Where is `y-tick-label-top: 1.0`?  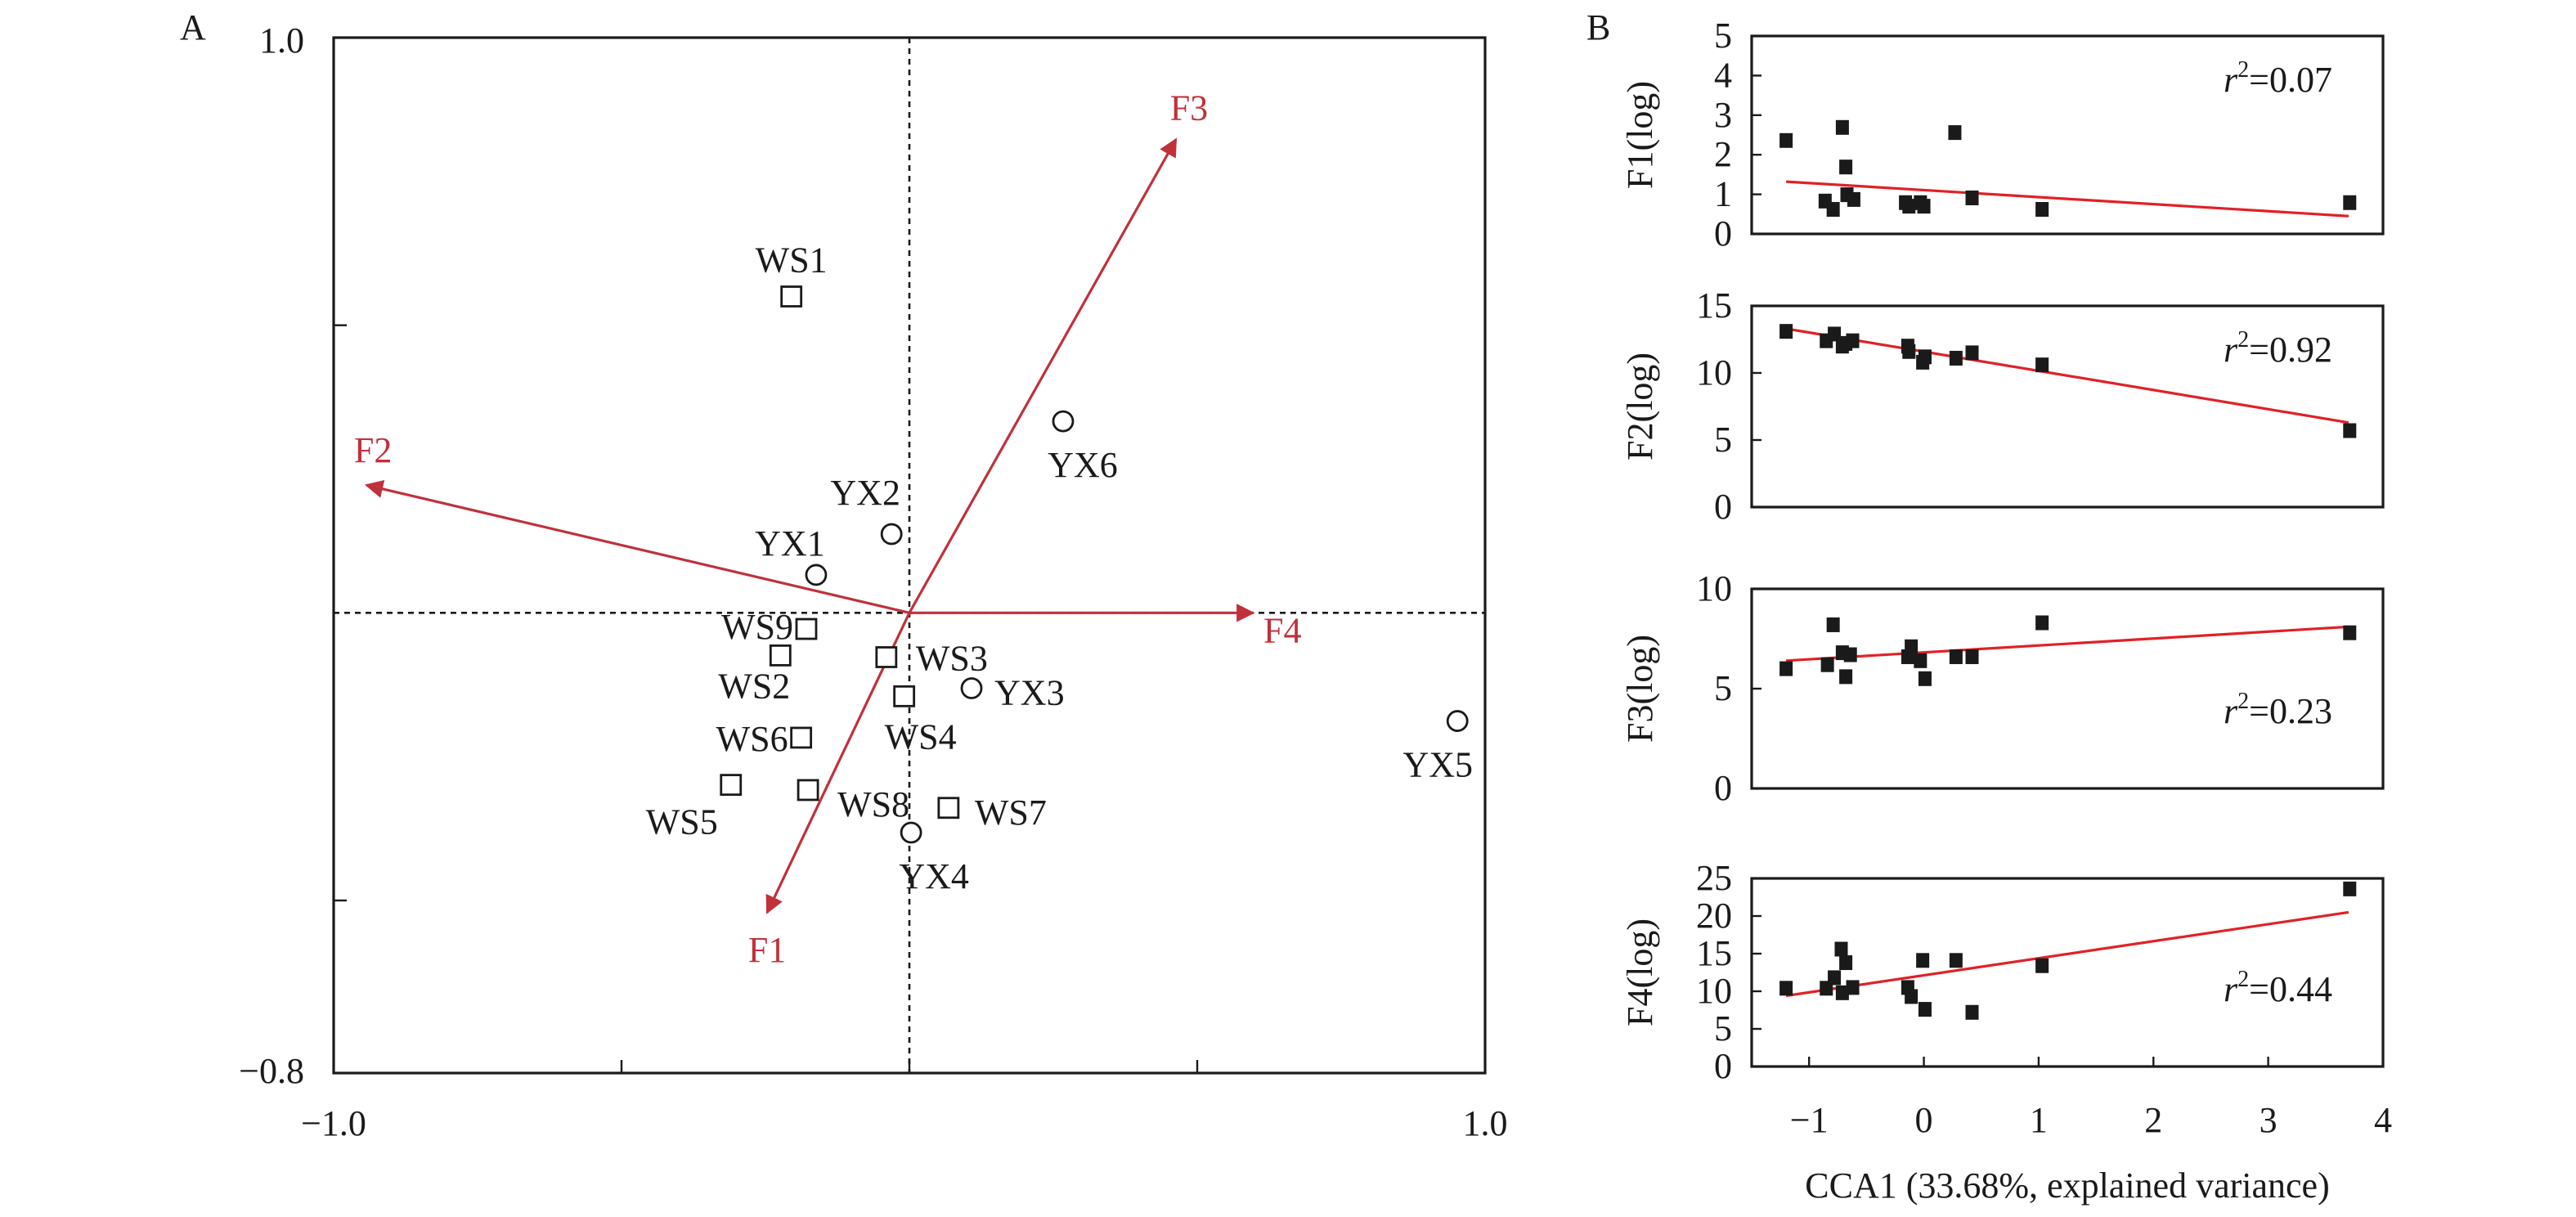 y-tick-label-top: 1.0 is located at coordinates (281, 40).